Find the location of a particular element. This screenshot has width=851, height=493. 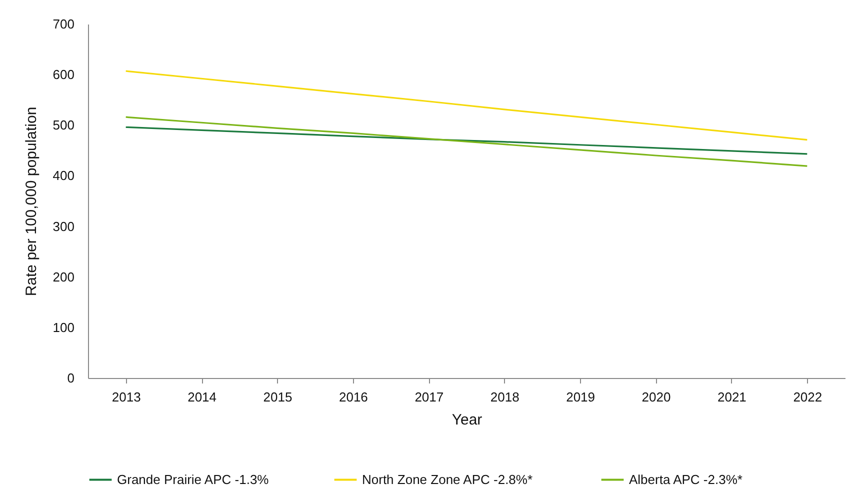

y-tick-label: 100 is located at coordinates (63, 327).